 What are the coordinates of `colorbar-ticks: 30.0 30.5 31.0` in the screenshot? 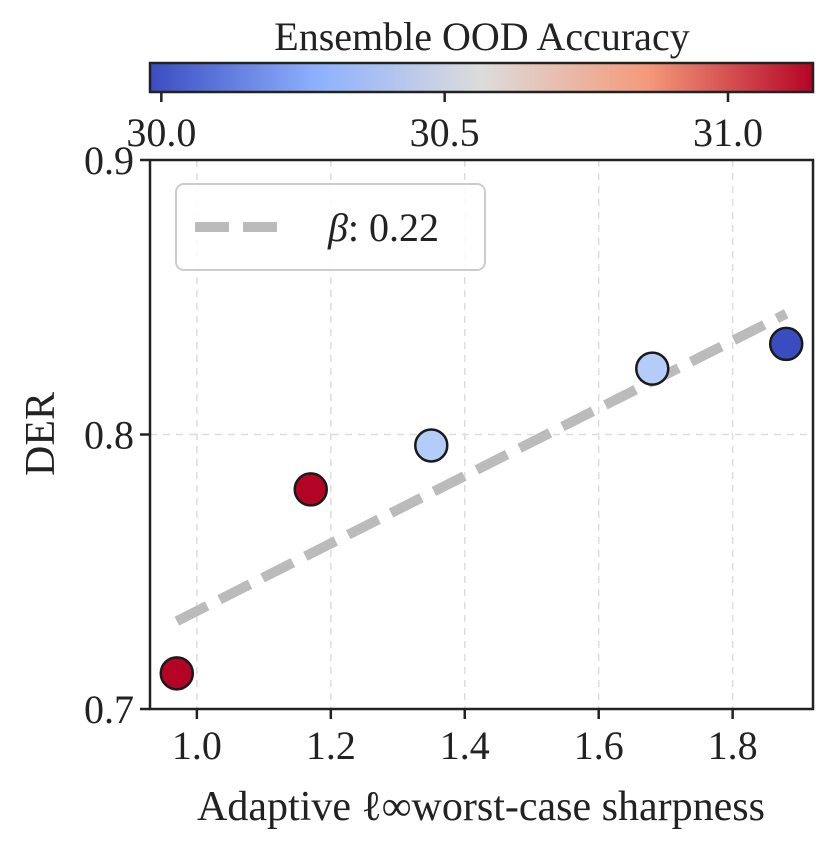 It's located at (444, 123).